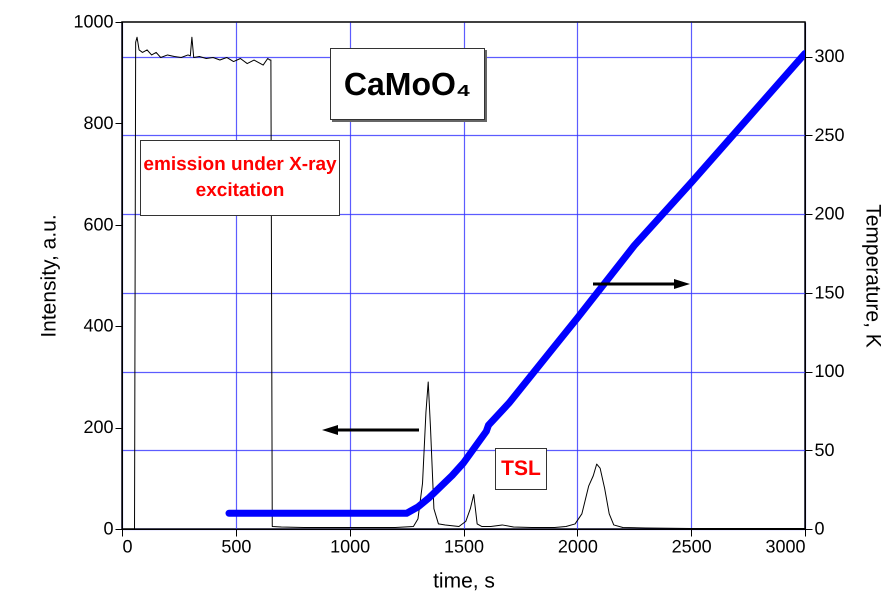  Describe the element at coordinates (48, 276) in the screenshot. I see `y-axis-title: Intensity, a.u.` at that location.